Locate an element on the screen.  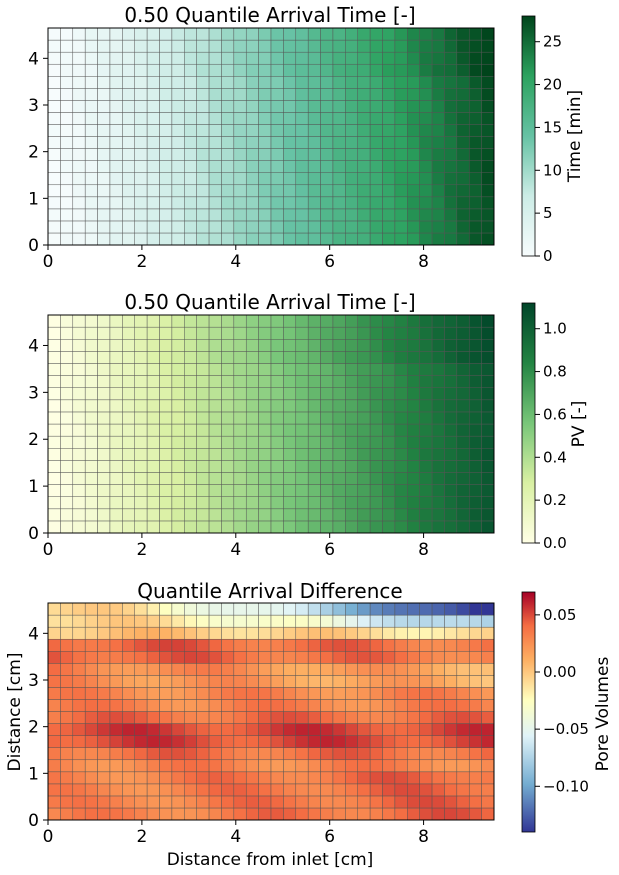
x-tick-label: 4 is located at coordinates (235, 837).